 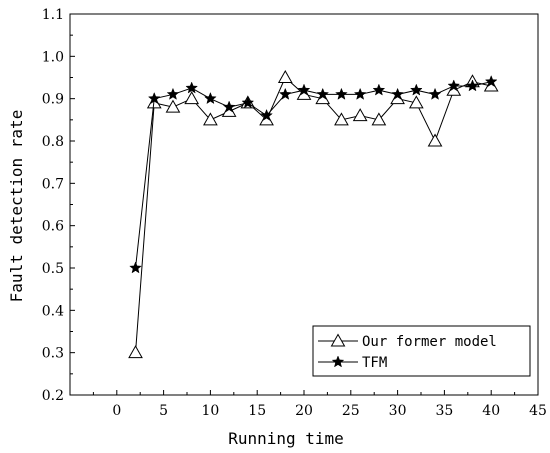 I want to click on y-tick-label: 0.6, so click(x=53, y=227).